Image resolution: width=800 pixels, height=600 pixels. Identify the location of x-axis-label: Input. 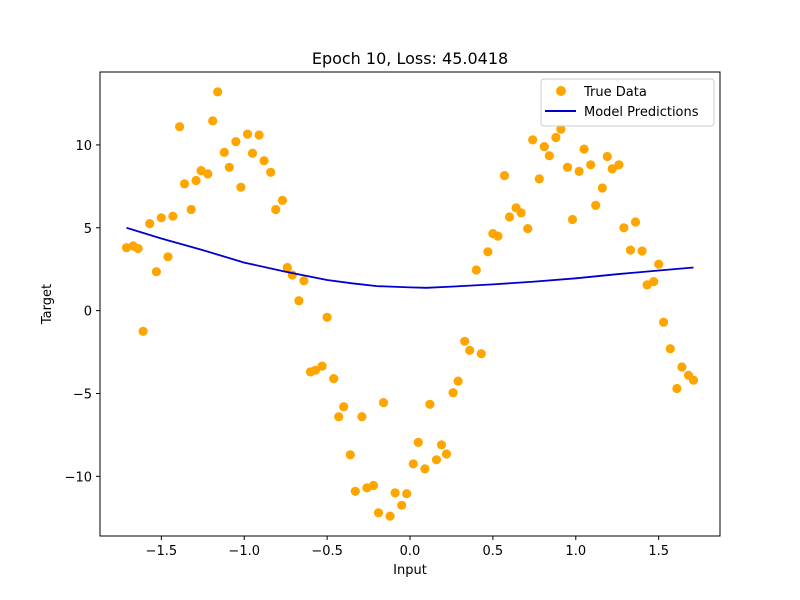
(410, 570).